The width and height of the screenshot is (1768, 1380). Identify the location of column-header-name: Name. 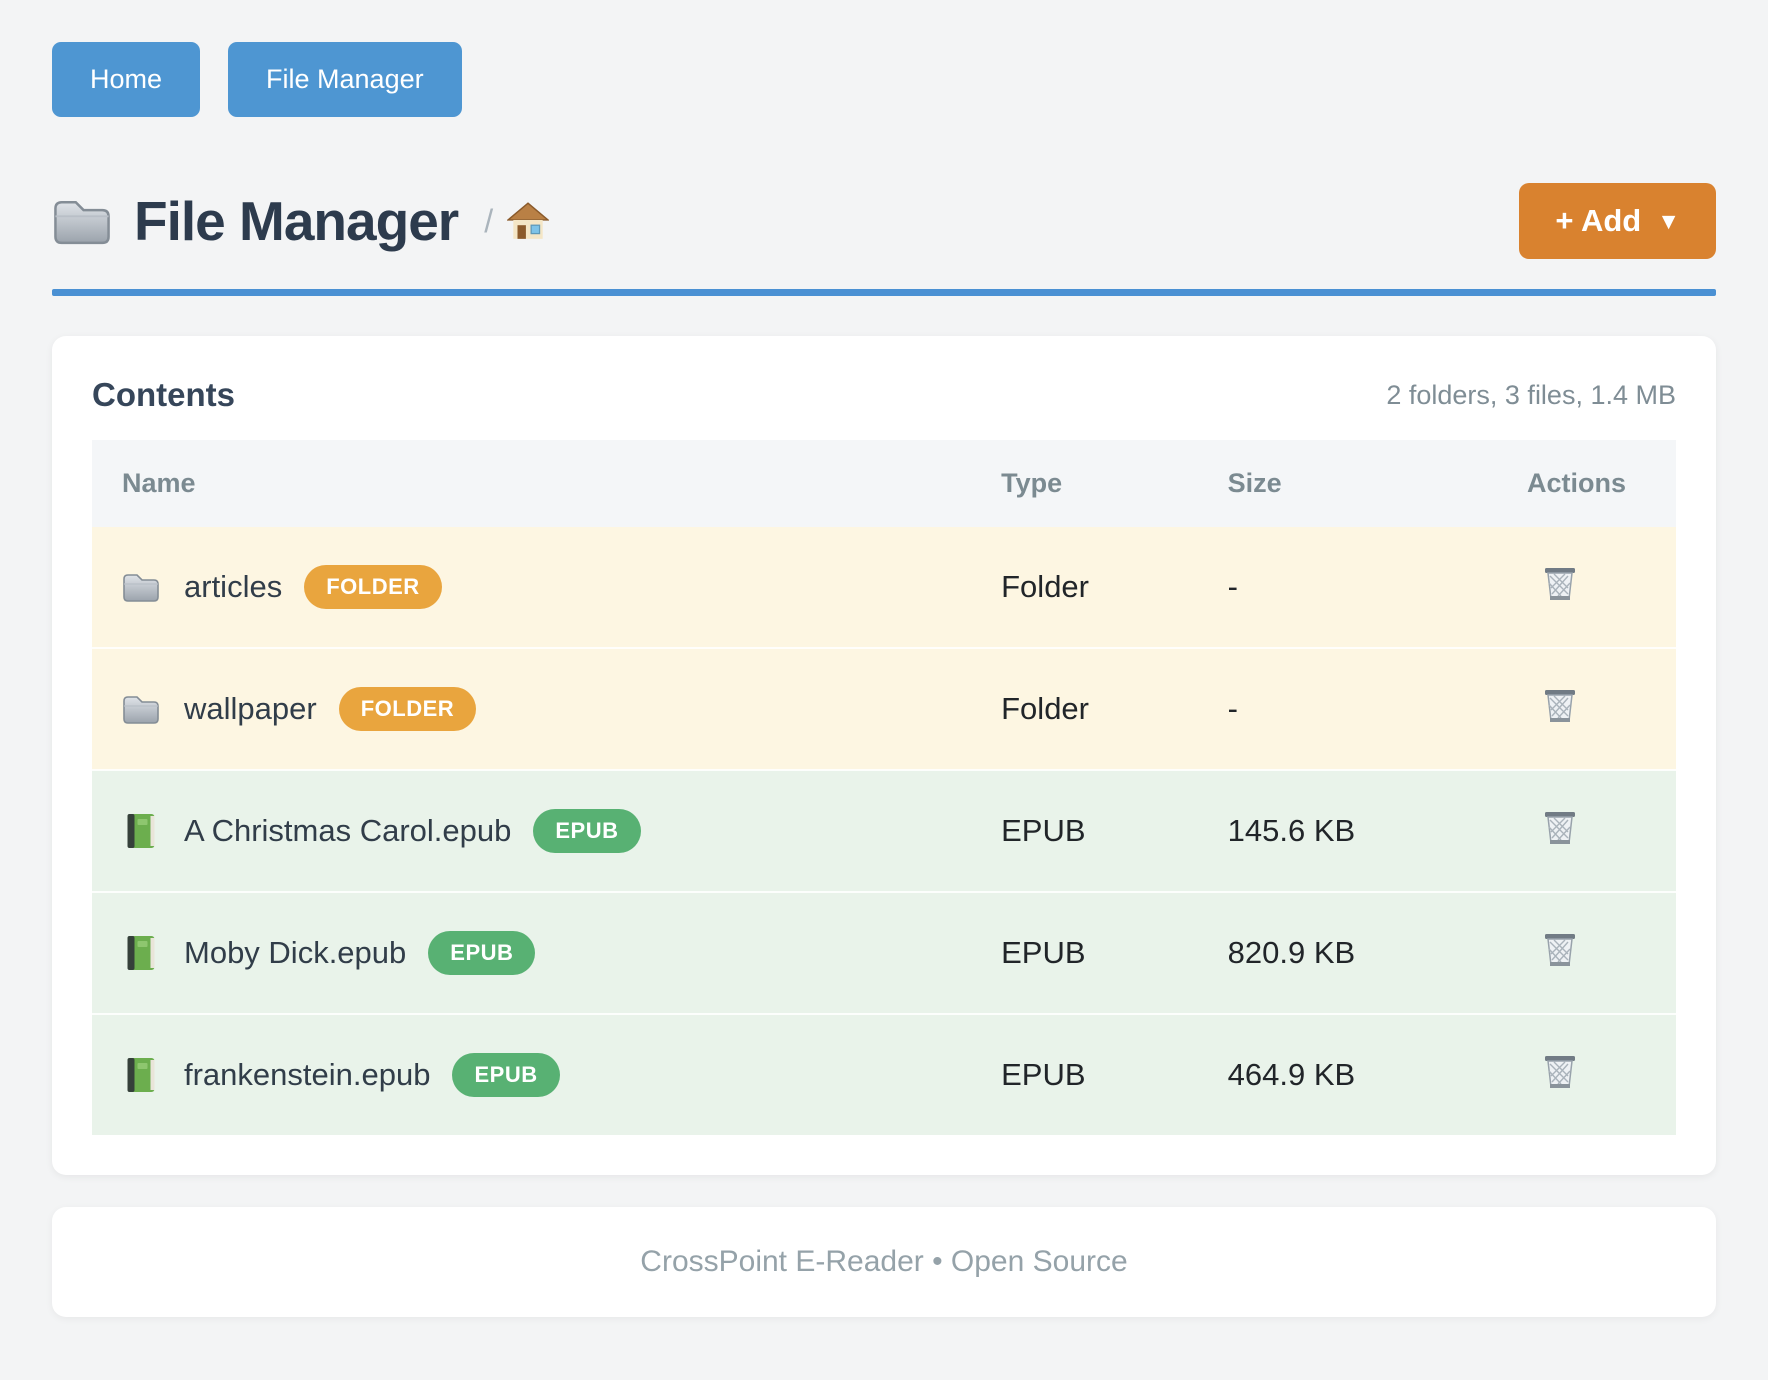
(532, 483).